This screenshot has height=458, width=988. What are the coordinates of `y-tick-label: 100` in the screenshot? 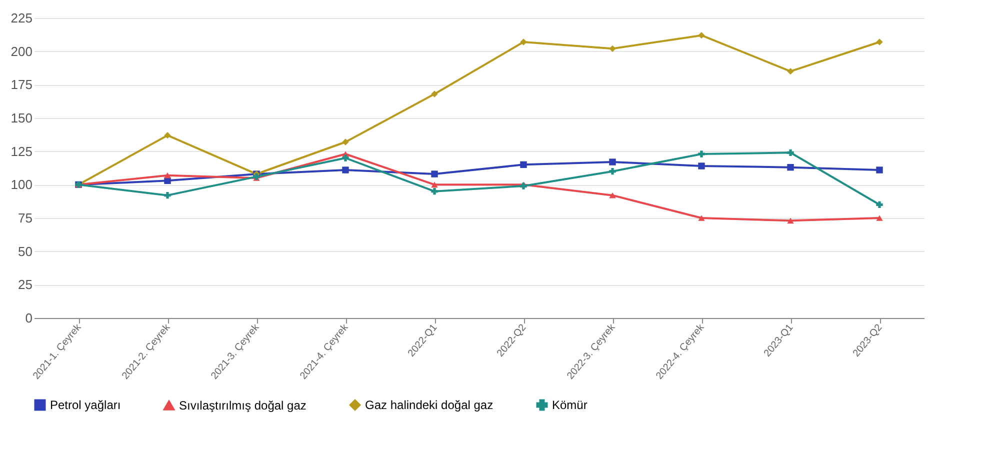 It's located at (21, 184).